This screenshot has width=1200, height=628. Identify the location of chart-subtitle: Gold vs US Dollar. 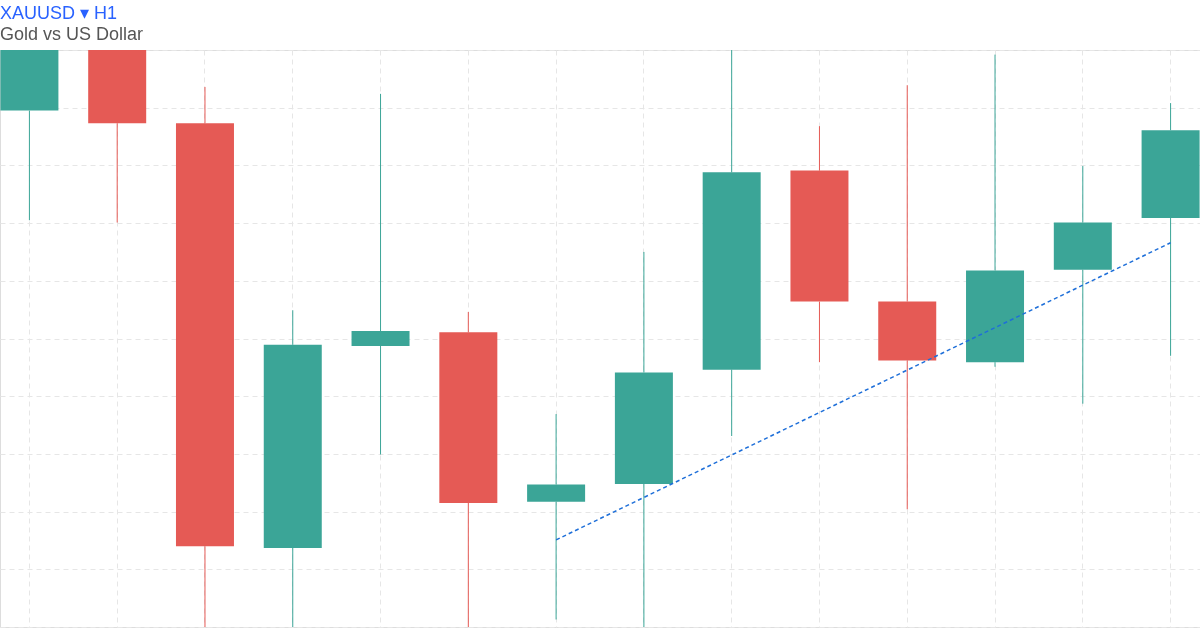
(72, 33).